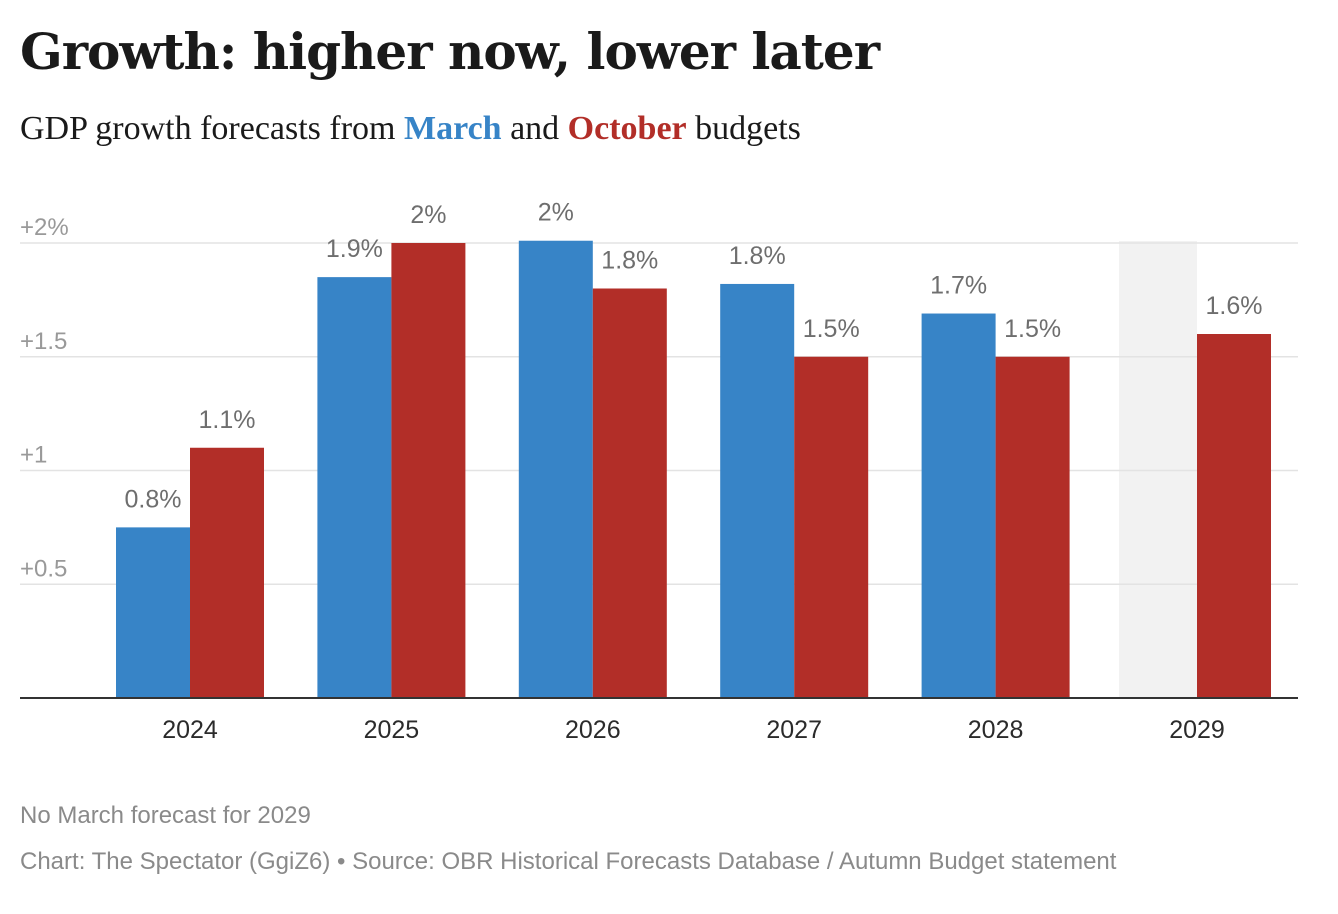 The image size is (1338, 914). Describe the element at coordinates (1032, 329) in the screenshot. I see `data-label-october-2028: 1.5%` at that location.